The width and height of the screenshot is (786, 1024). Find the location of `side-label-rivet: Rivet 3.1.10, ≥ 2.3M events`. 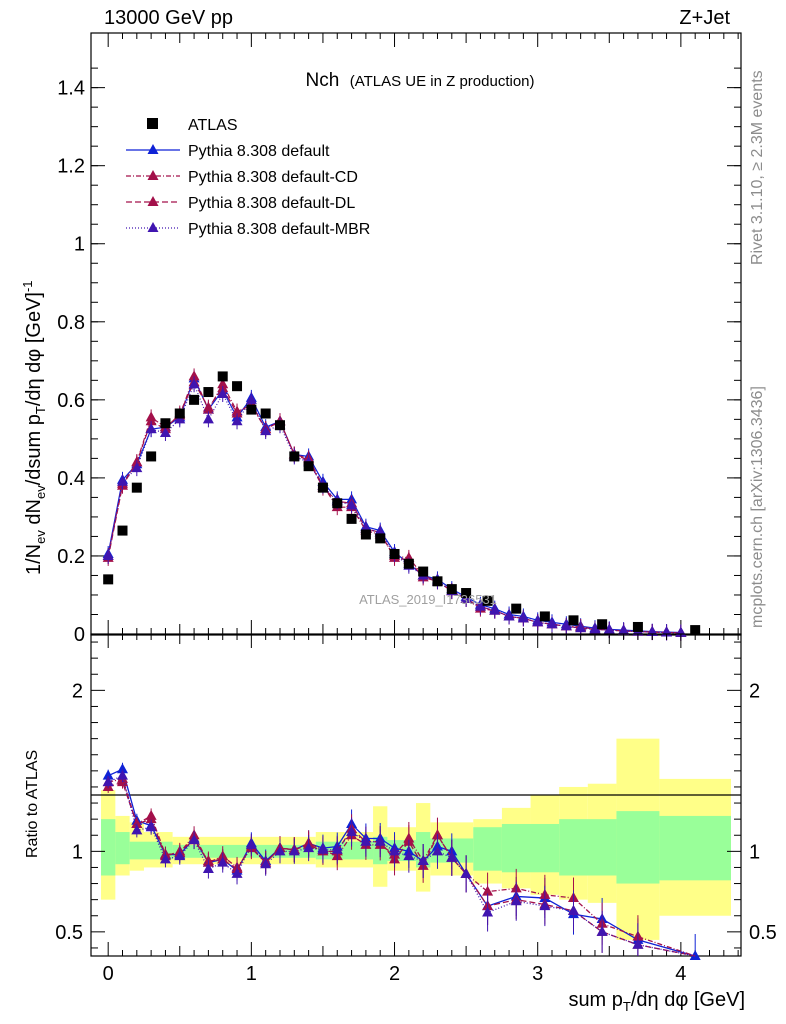

side-label-rivet: Rivet 3.1.10, ≥ 2.3M events is located at coordinates (757, 167).